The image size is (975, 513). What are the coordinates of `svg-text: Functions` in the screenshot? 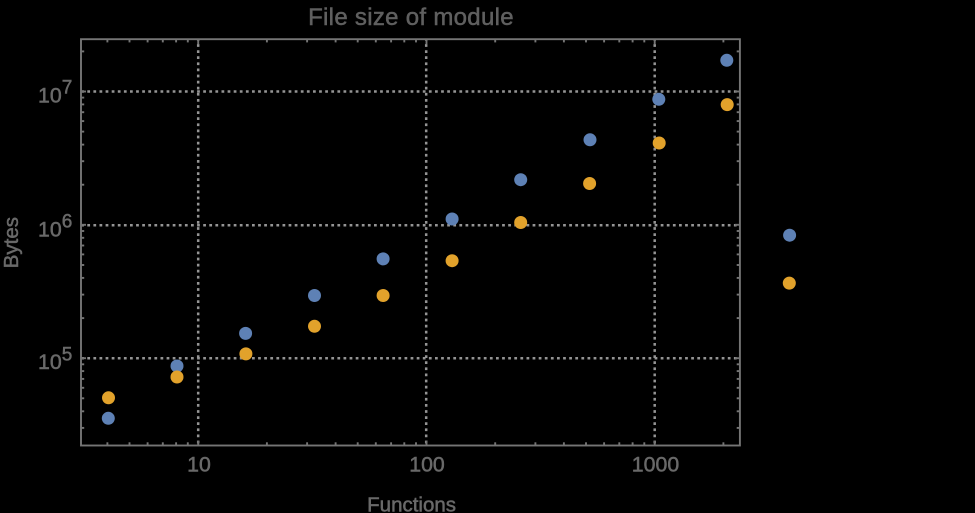 It's located at (411, 503).